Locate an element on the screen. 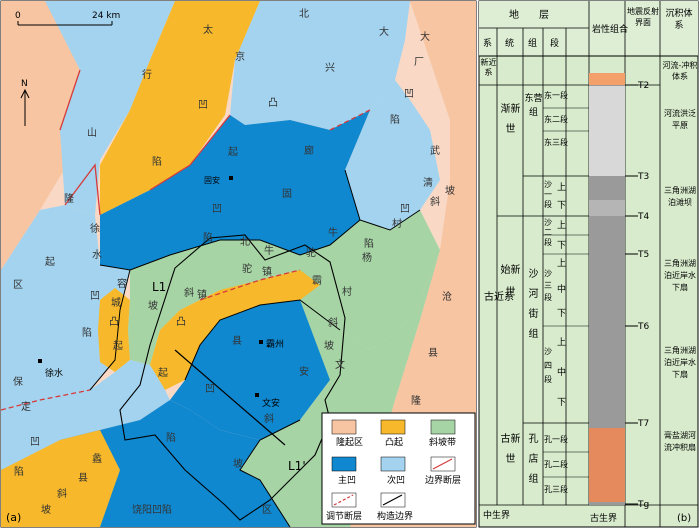 This screenshot has width=700, height=529. city-wenan: 文安 is located at coordinates (271, 403).